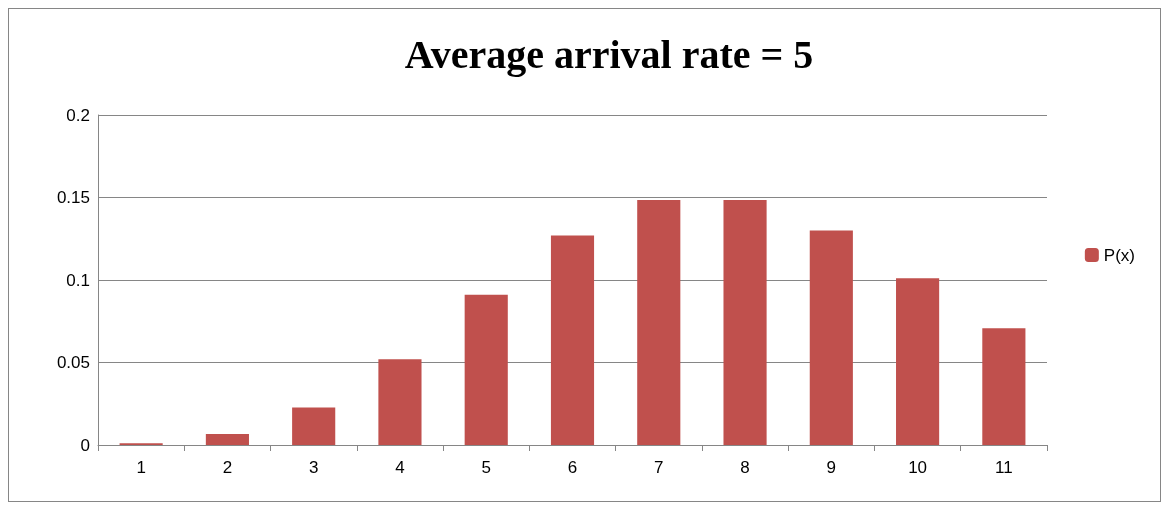 Image resolution: width=1171 pixels, height=512 pixels. What do you see at coordinates (78, 280) in the screenshot?
I see `y-tick-label: 0.1` at bounding box center [78, 280].